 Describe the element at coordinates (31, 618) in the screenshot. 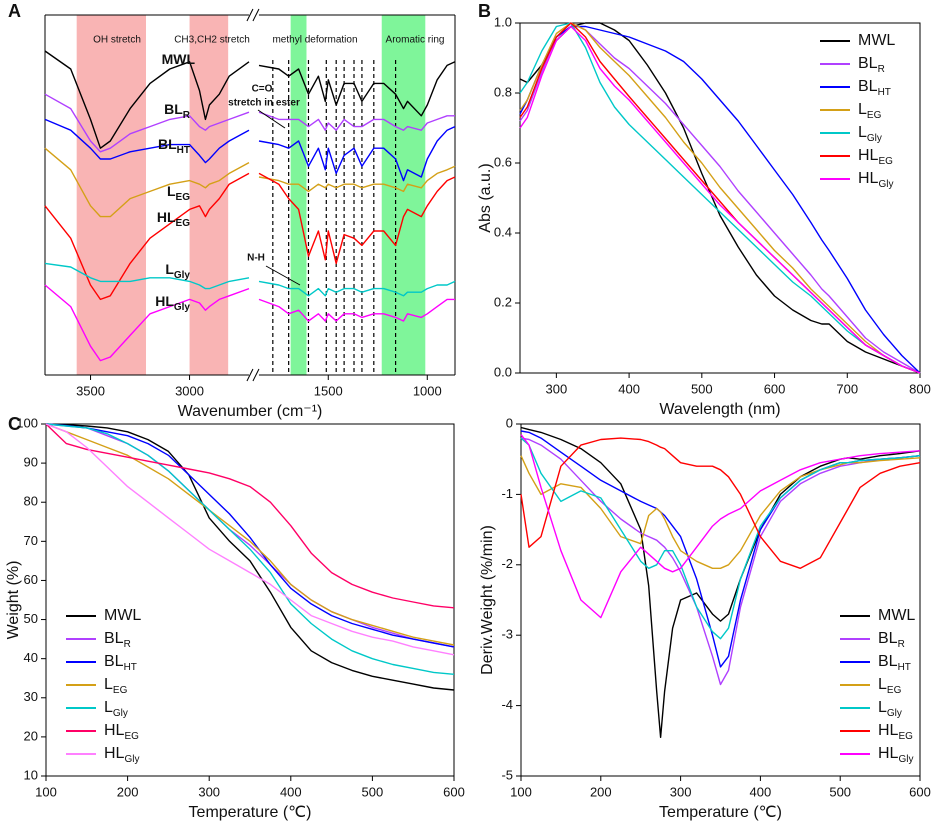

I see `y-tick-label: 50` at that location.